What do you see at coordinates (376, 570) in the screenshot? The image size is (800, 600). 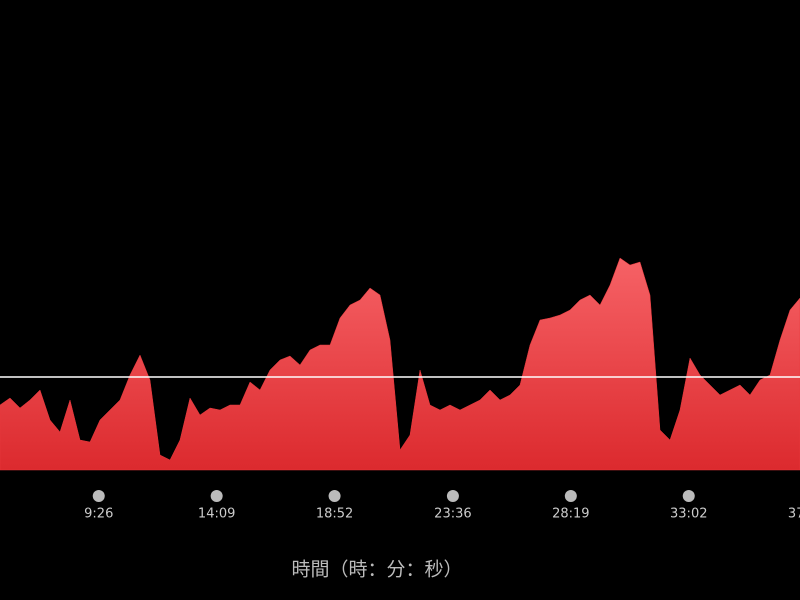 I see `x-axis-title: 時間（時：分：秒）` at bounding box center [376, 570].